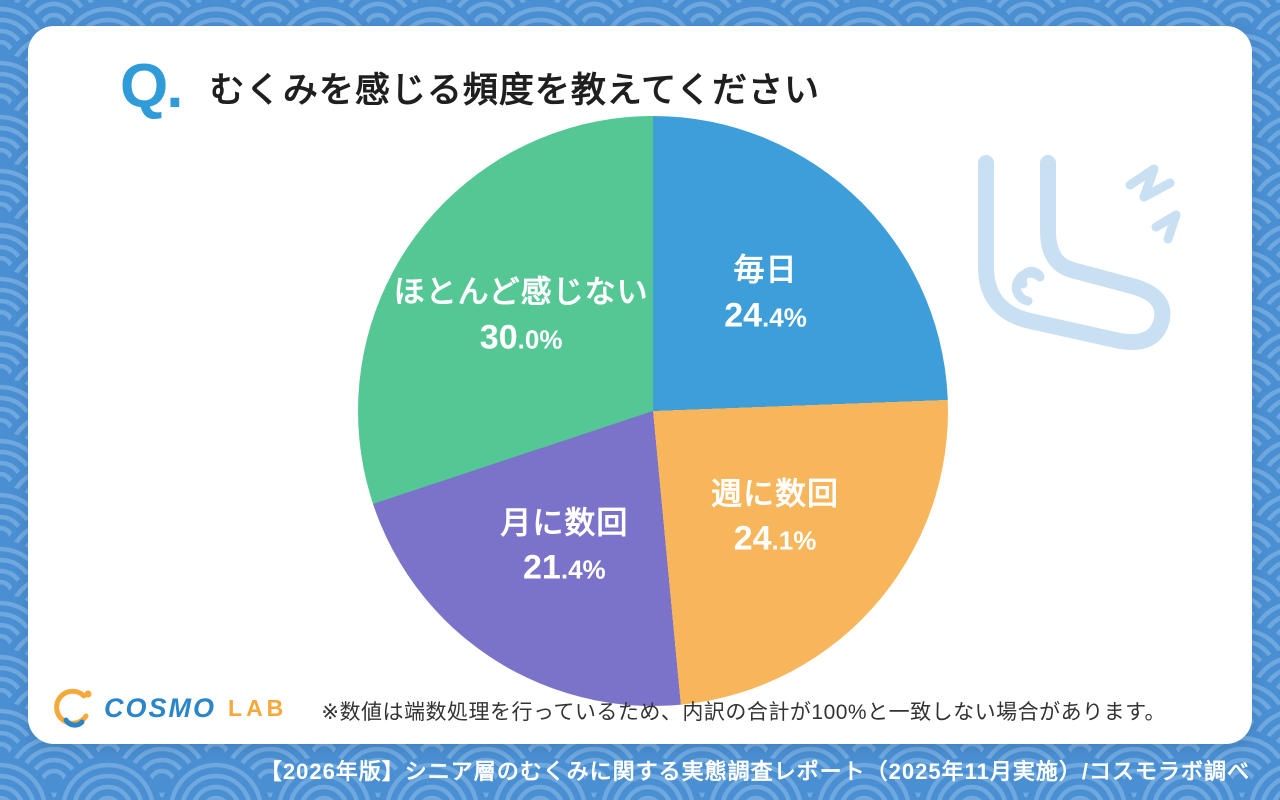 The height and width of the screenshot is (800, 1280). What do you see at coordinates (1028, 286) in the screenshot?
I see `ache-spiral-icon` at bounding box center [1028, 286].